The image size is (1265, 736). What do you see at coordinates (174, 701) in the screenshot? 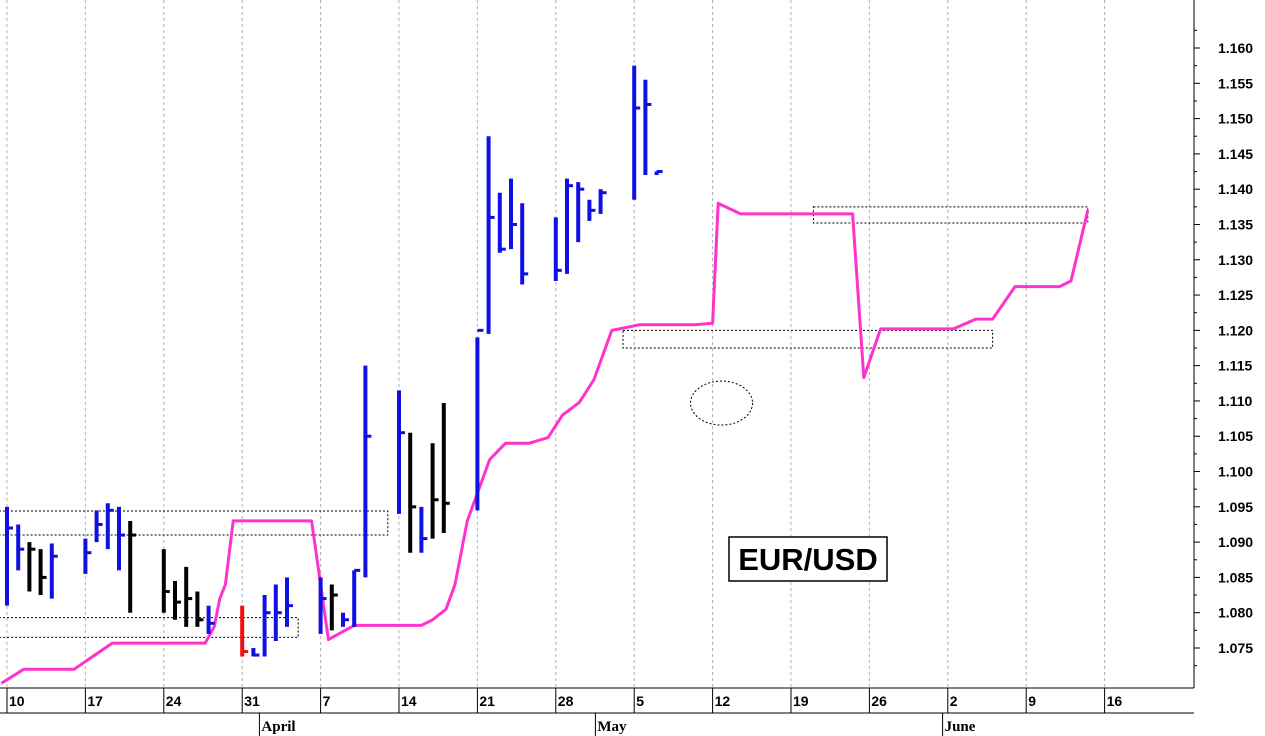
I see `x-tick-label: 24` at bounding box center [174, 701].